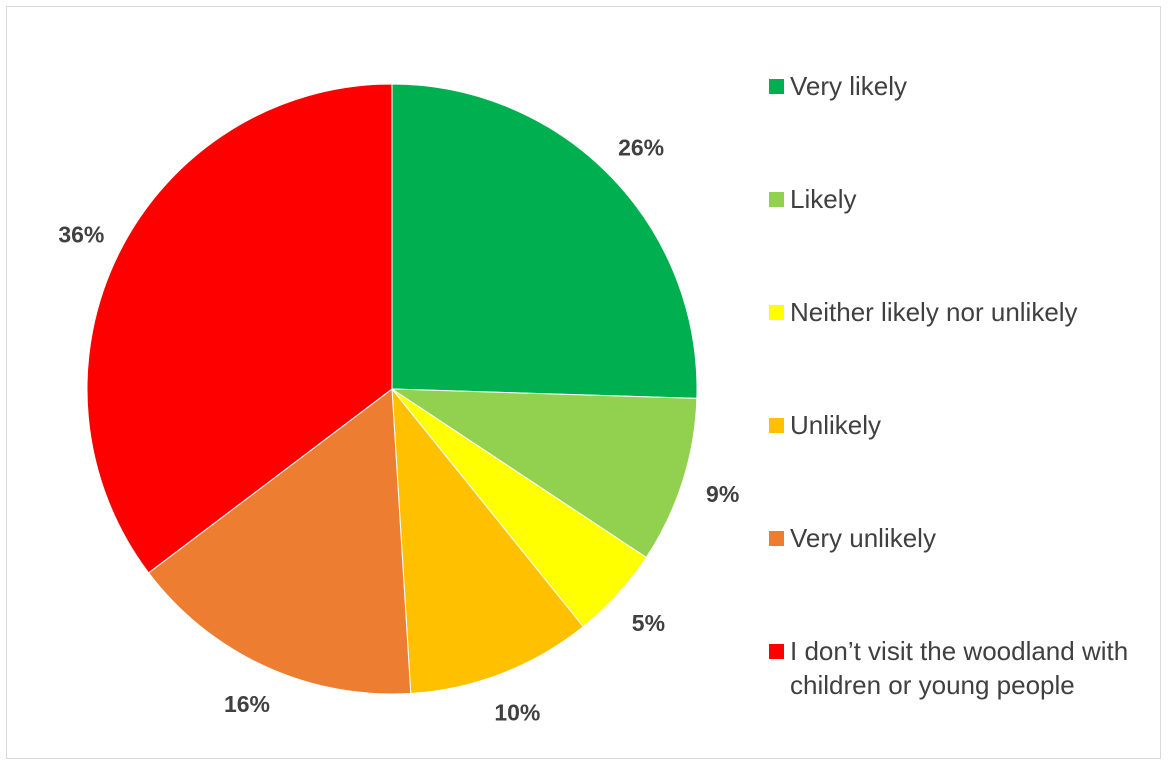  Describe the element at coordinates (836, 425) in the screenshot. I see `legend-label: Unlikely` at that location.